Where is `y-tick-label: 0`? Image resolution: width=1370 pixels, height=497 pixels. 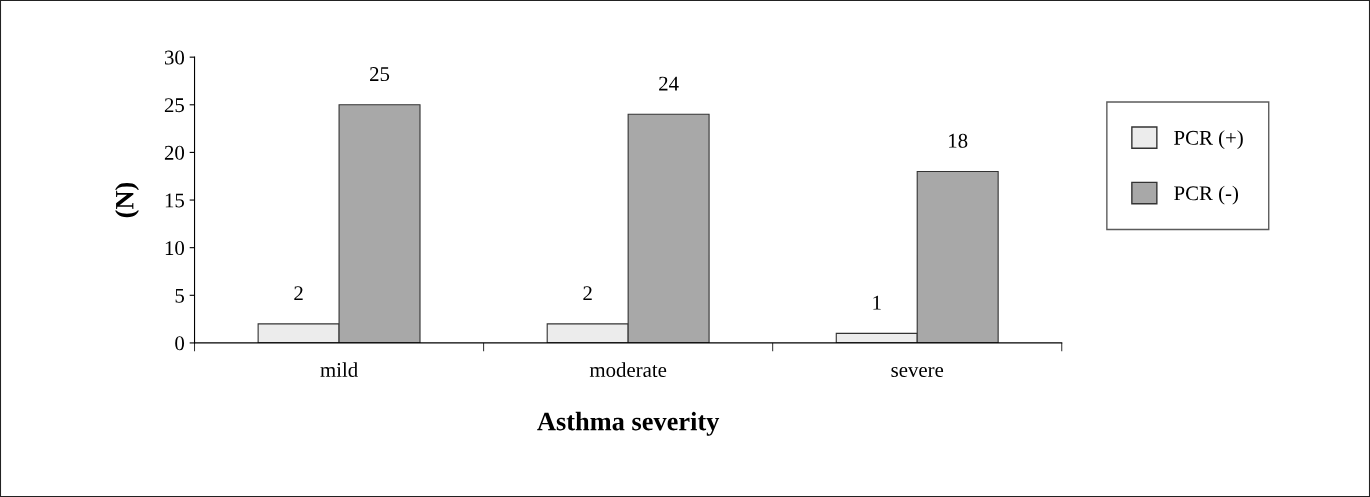
y-tick-label: 0 is located at coordinates (180, 343).